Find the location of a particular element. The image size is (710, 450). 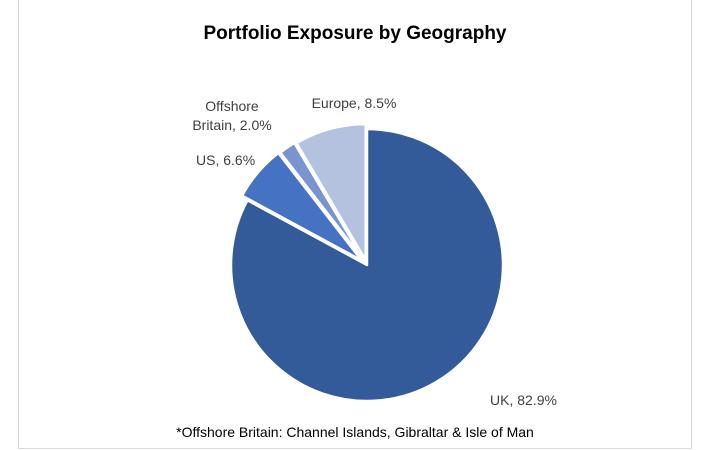

data-label-europe: Europe, 8.5% is located at coordinates (354, 103).